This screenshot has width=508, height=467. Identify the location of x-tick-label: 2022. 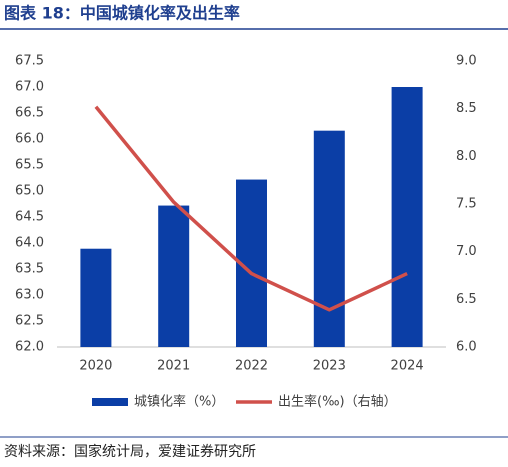
(251, 366).